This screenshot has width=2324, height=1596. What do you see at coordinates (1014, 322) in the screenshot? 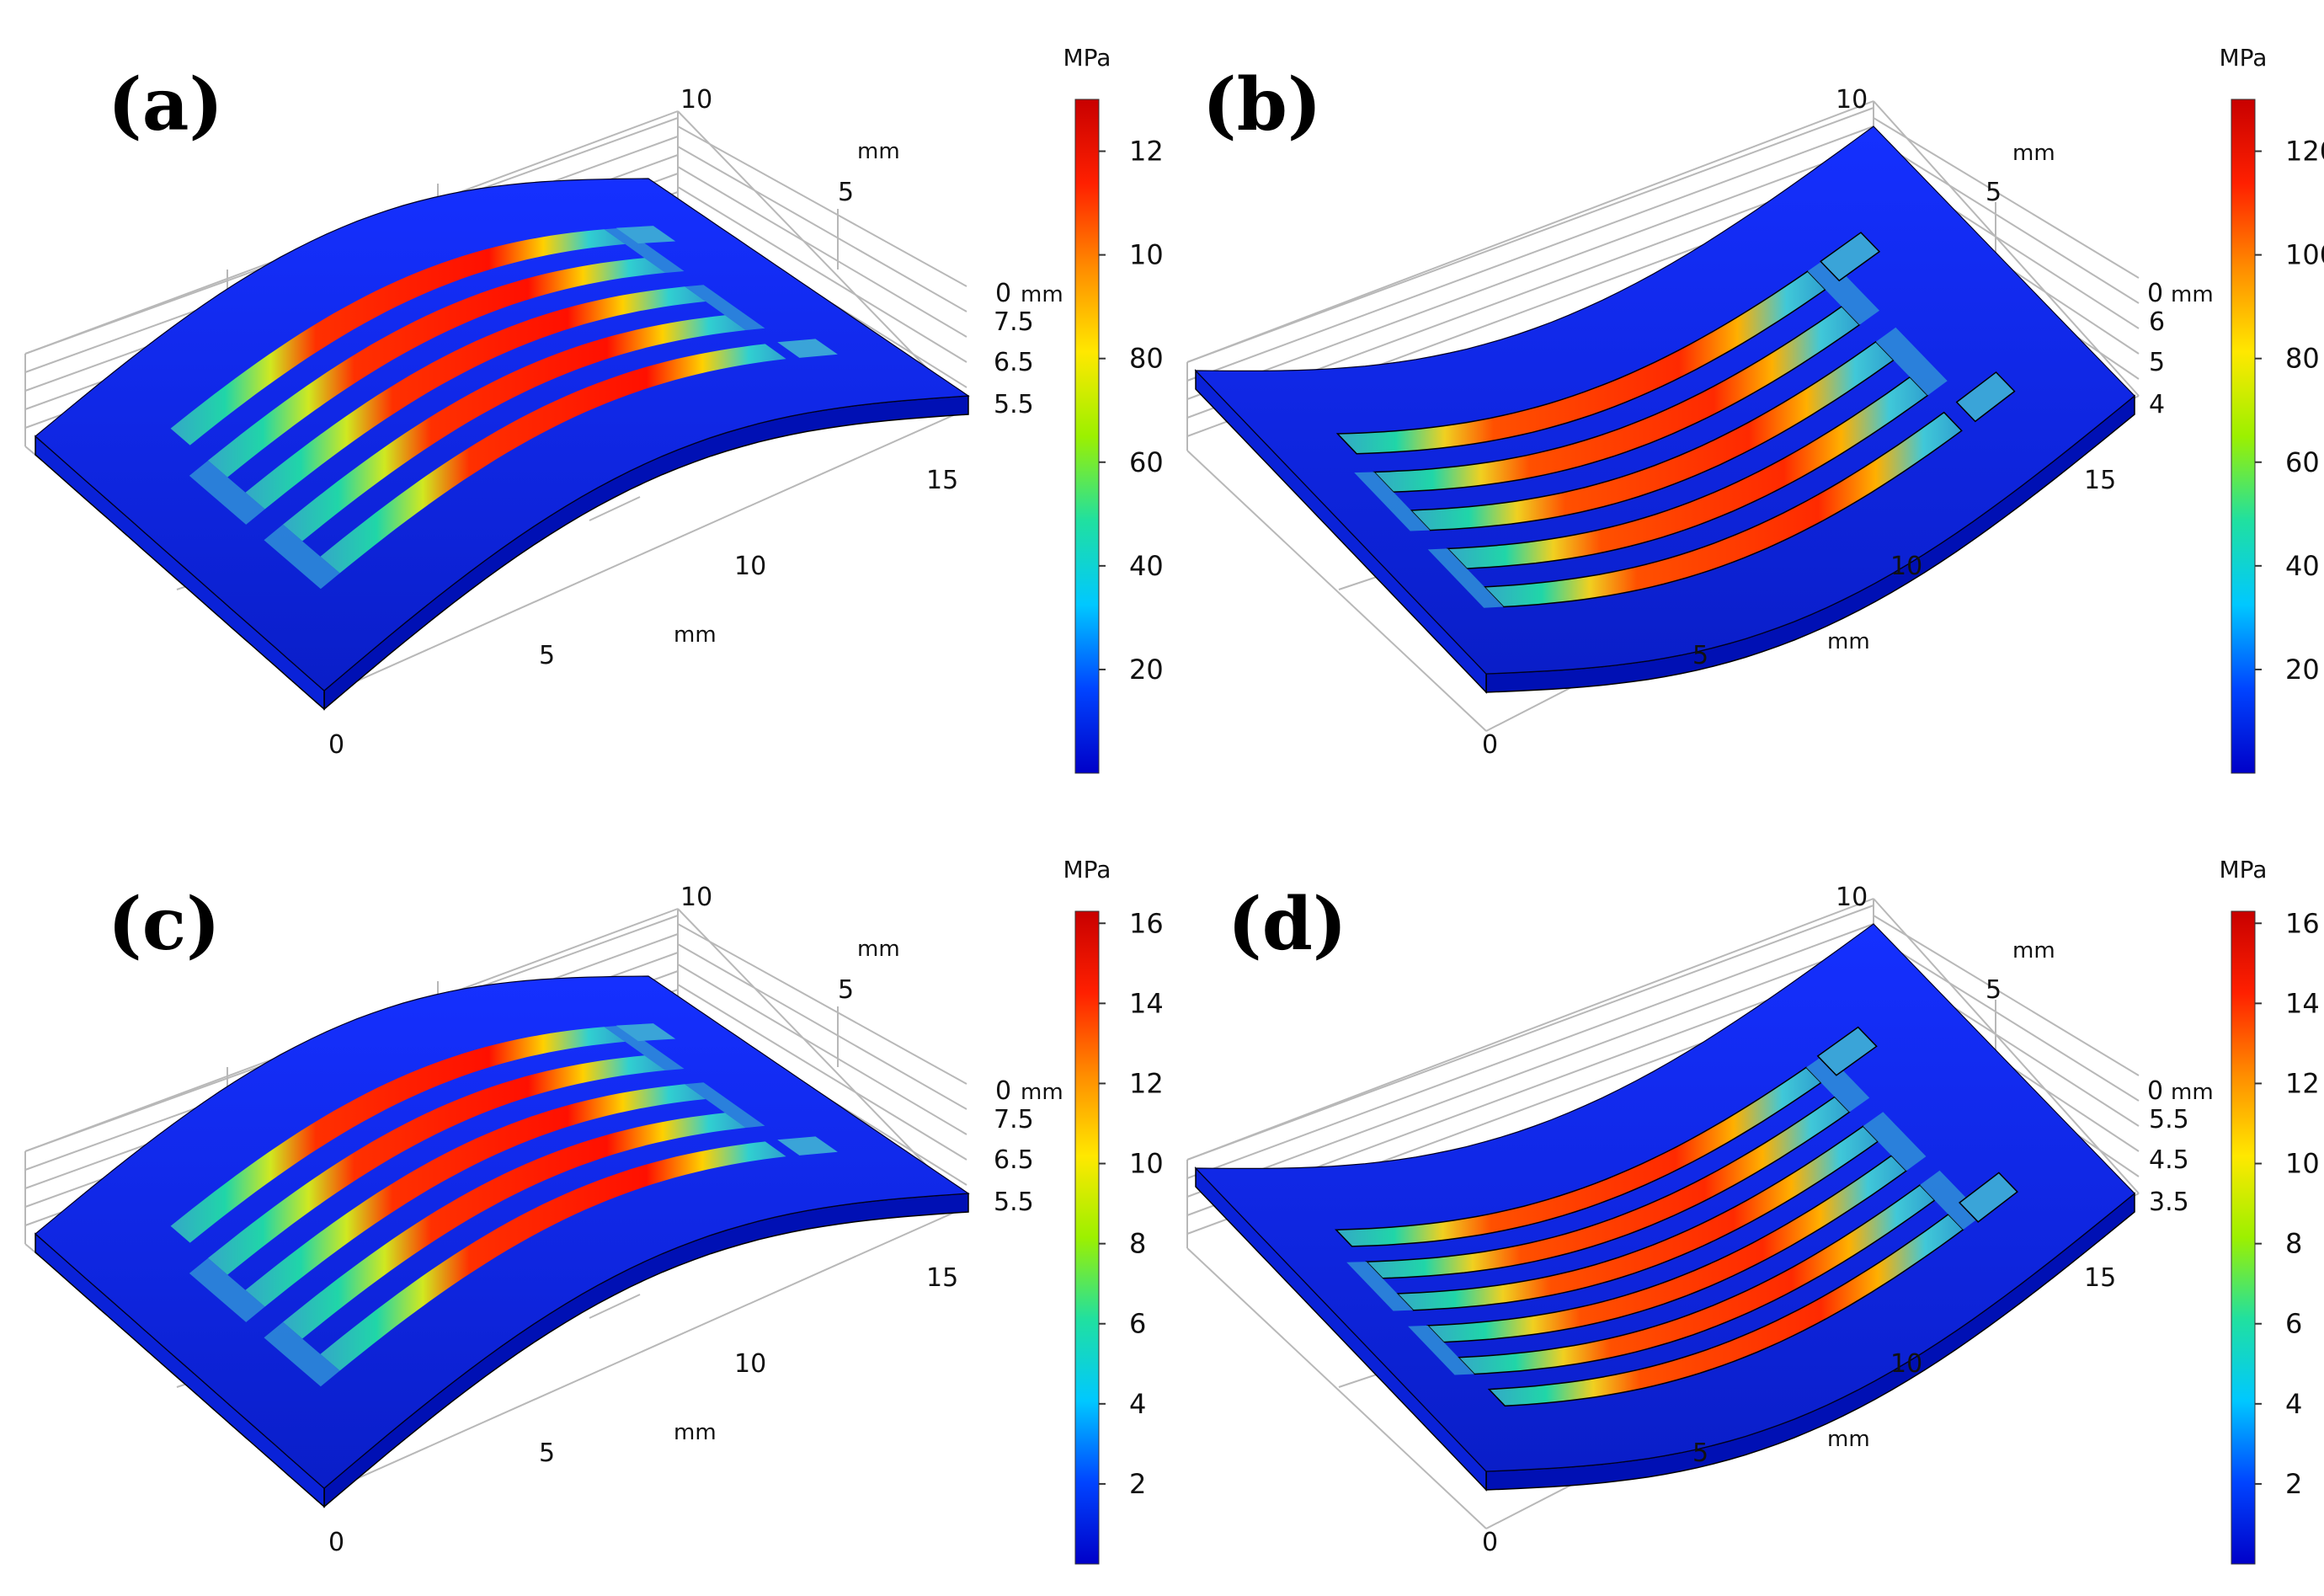
I see `z-tick-label: 7.5` at bounding box center [1014, 322].